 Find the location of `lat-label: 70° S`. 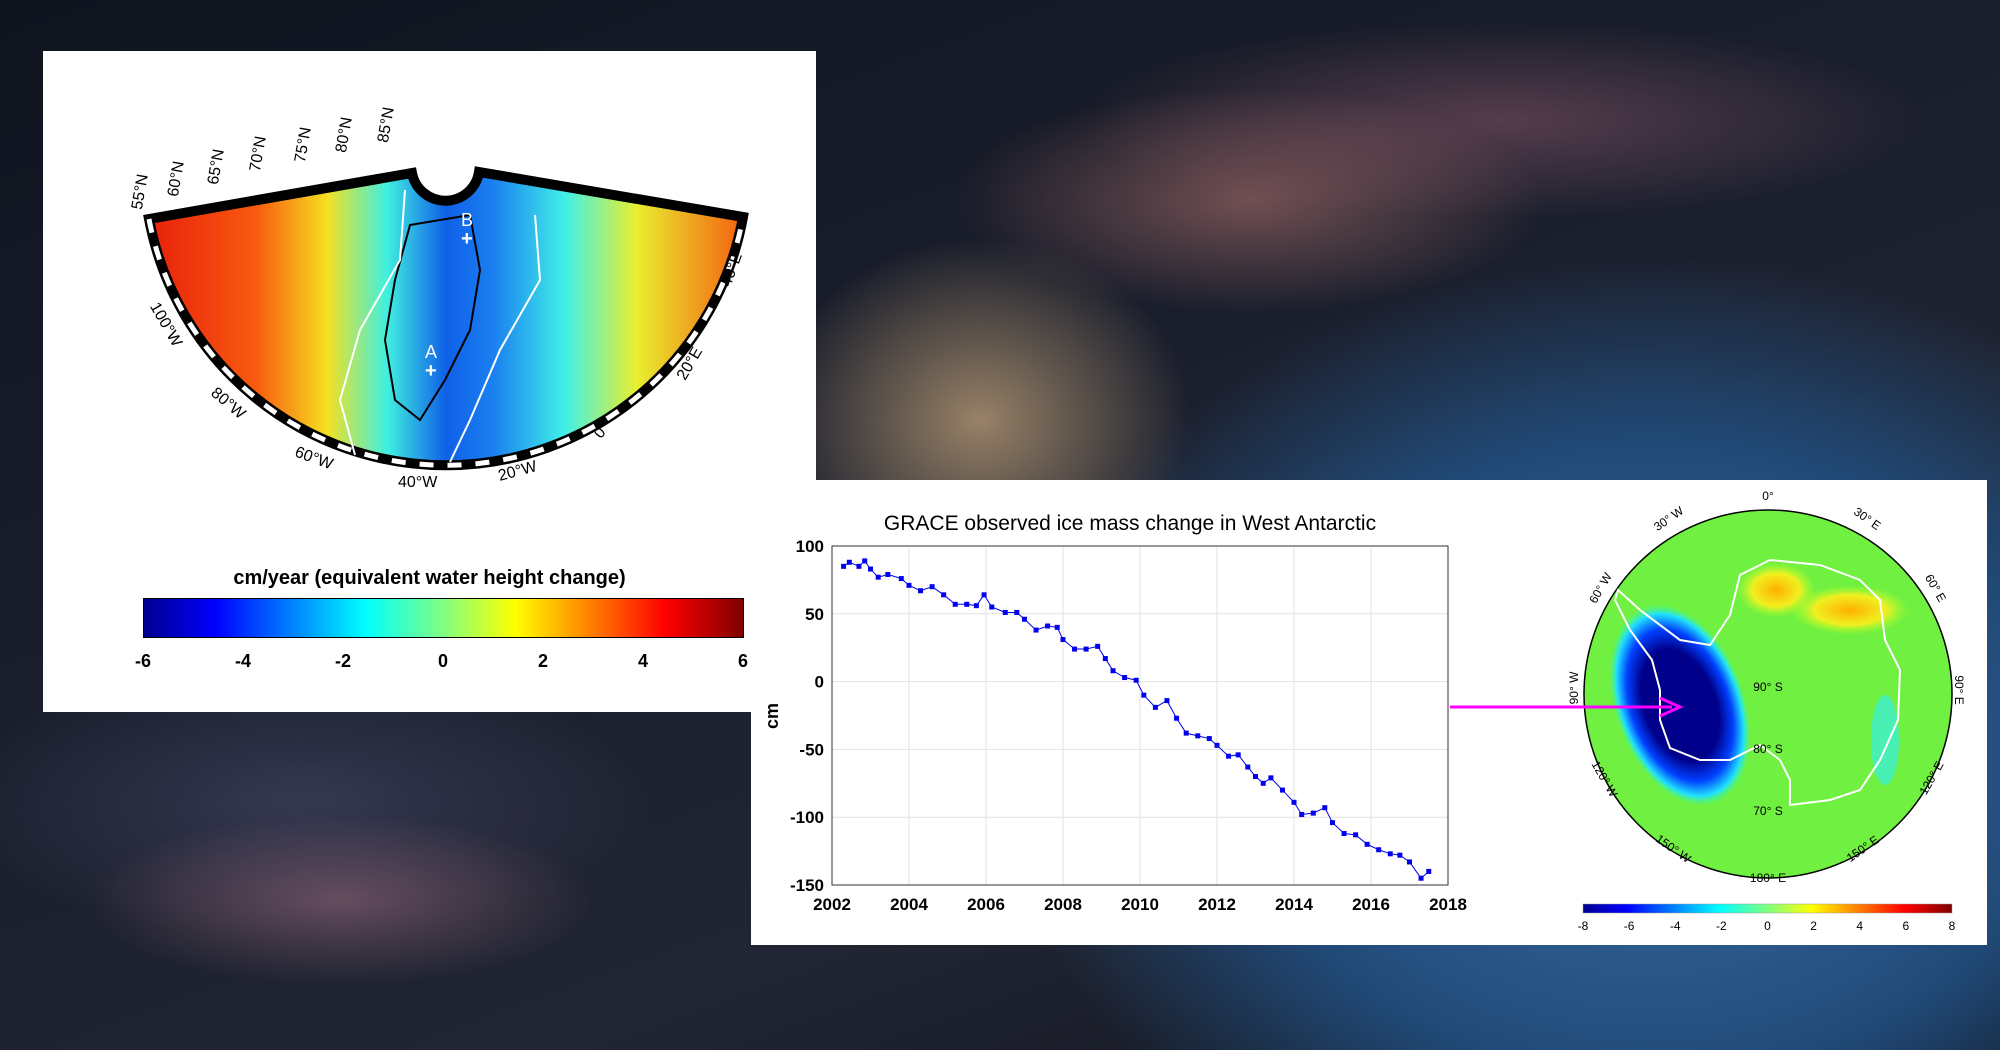

lat-label: 70° S is located at coordinates (1767, 811).